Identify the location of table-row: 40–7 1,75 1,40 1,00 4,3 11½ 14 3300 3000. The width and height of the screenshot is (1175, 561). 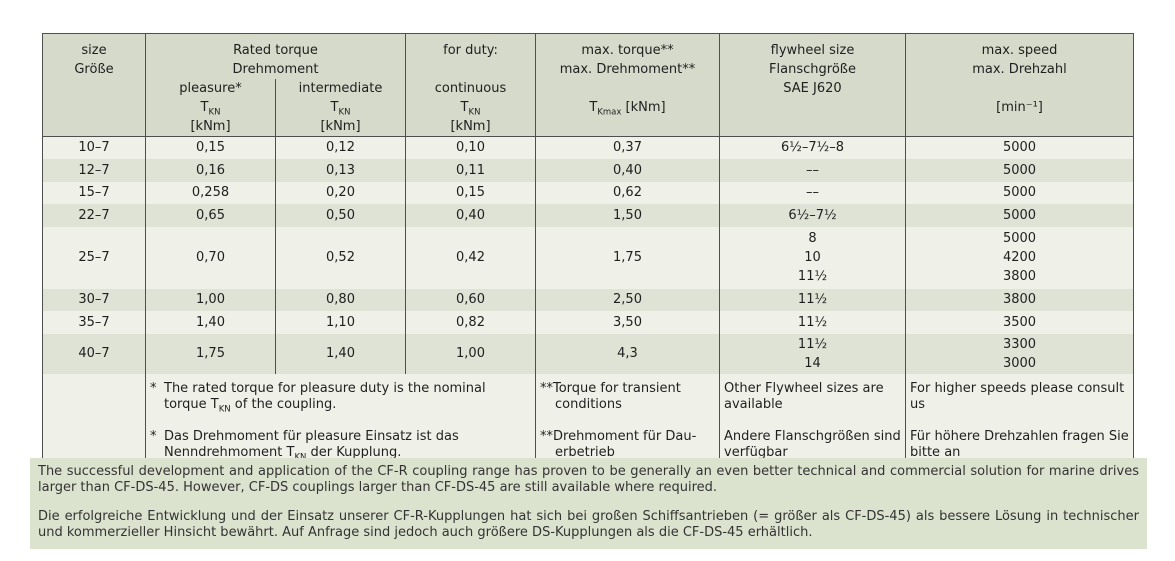
(588, 353).